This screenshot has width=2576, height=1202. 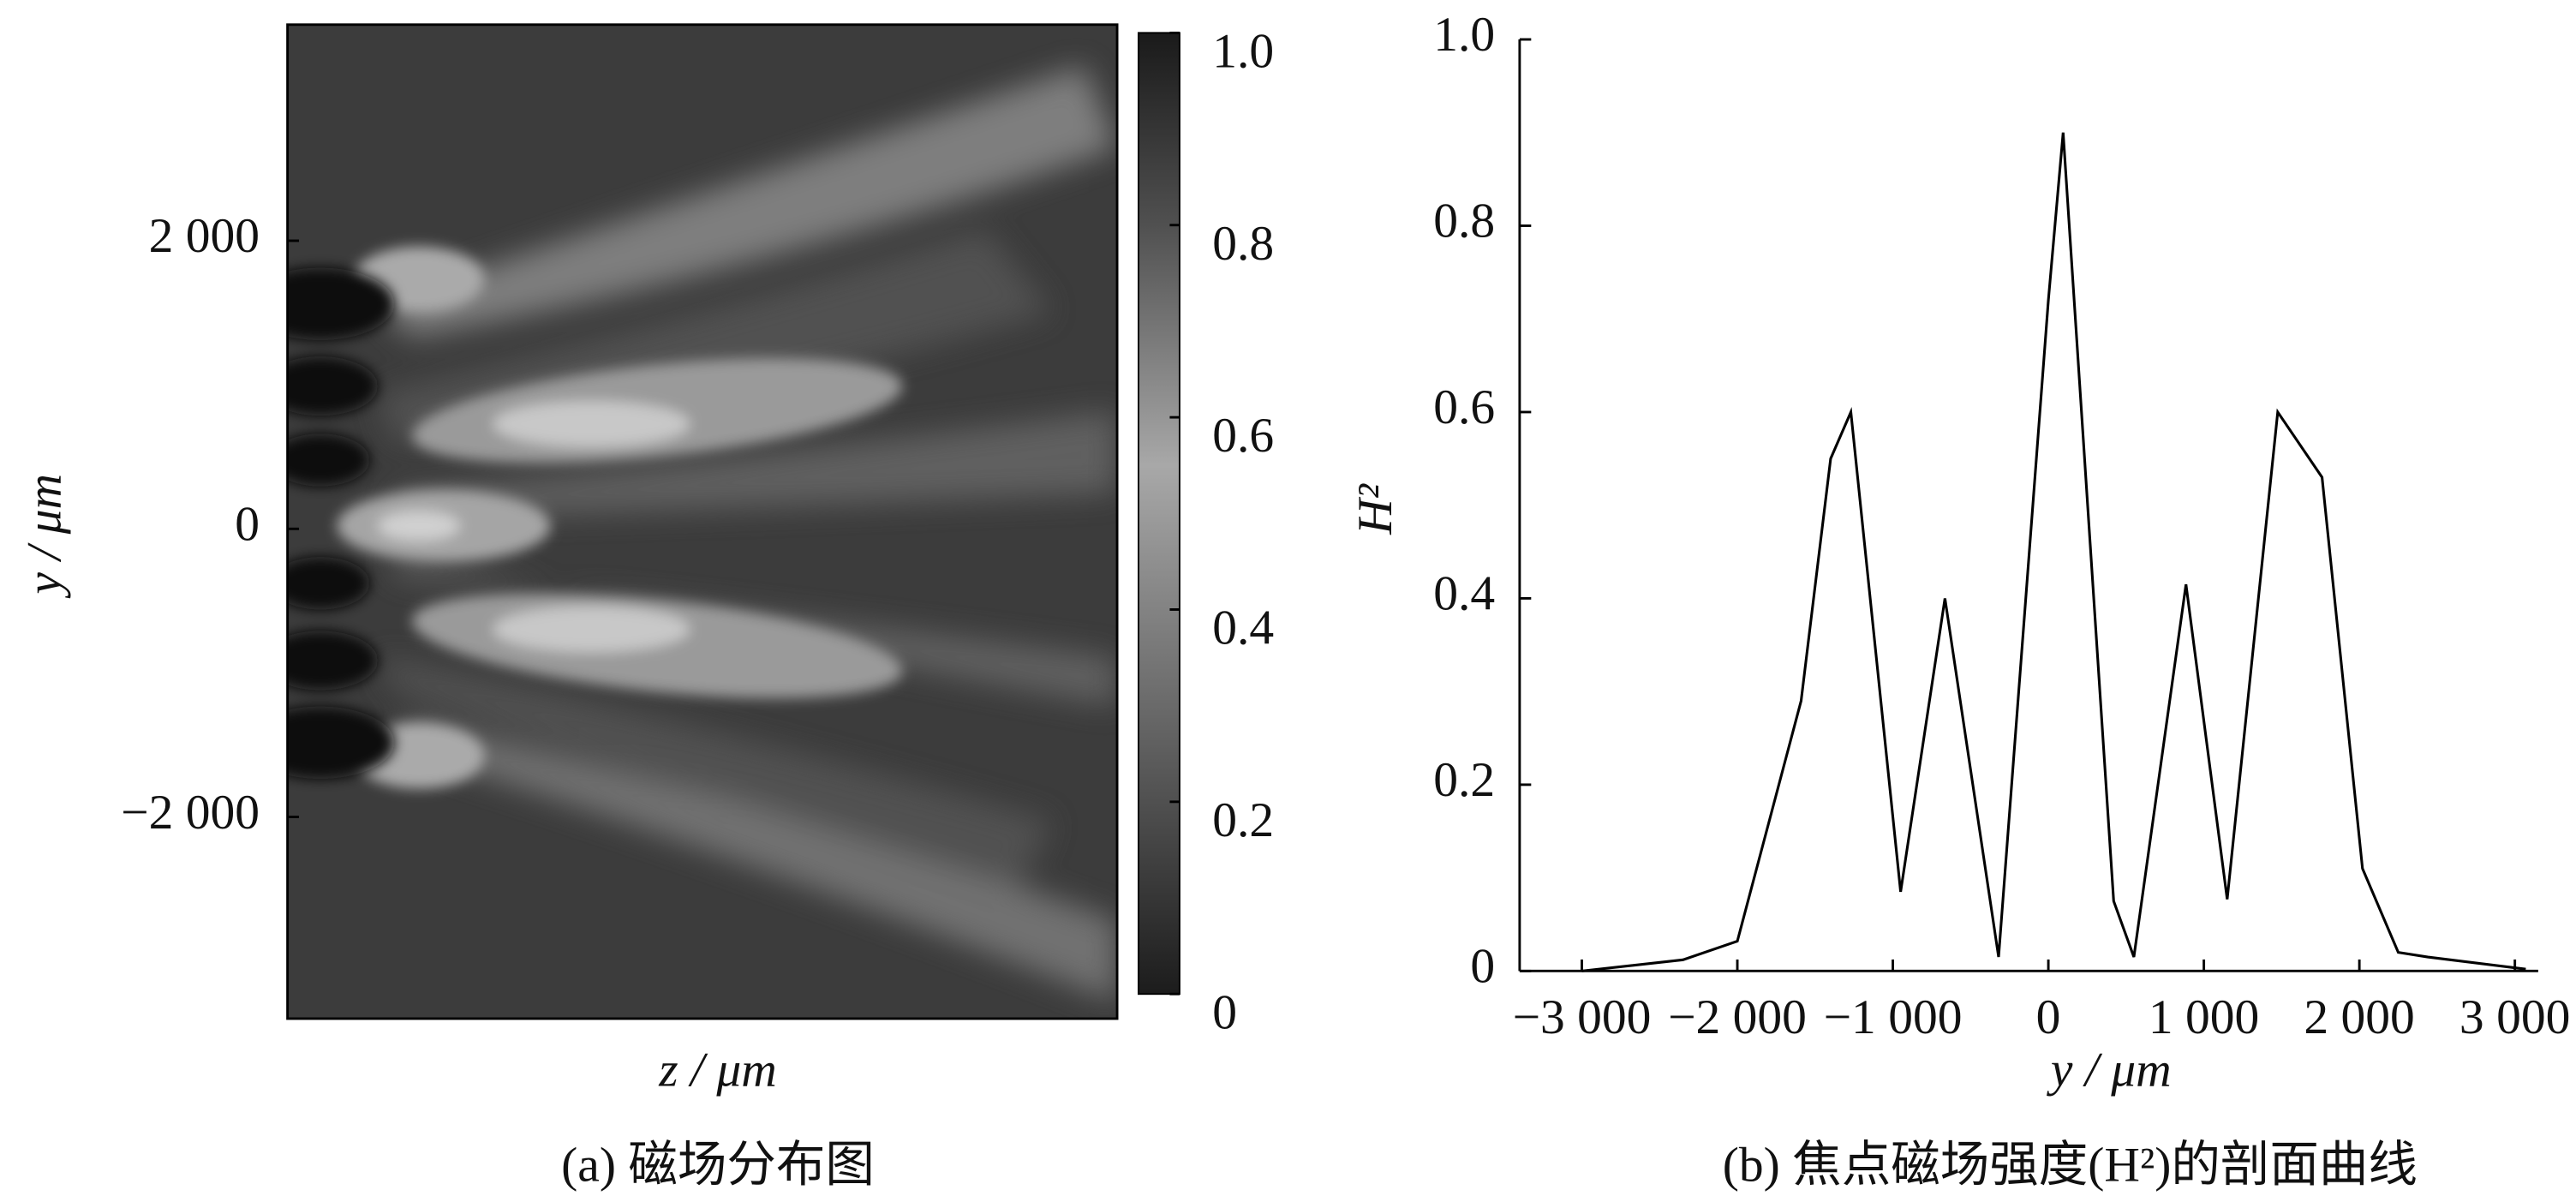 What do you see at coordinates (1159, 514) in the screenshot?
I see `colorbar` at bounding box center [1159, 514].